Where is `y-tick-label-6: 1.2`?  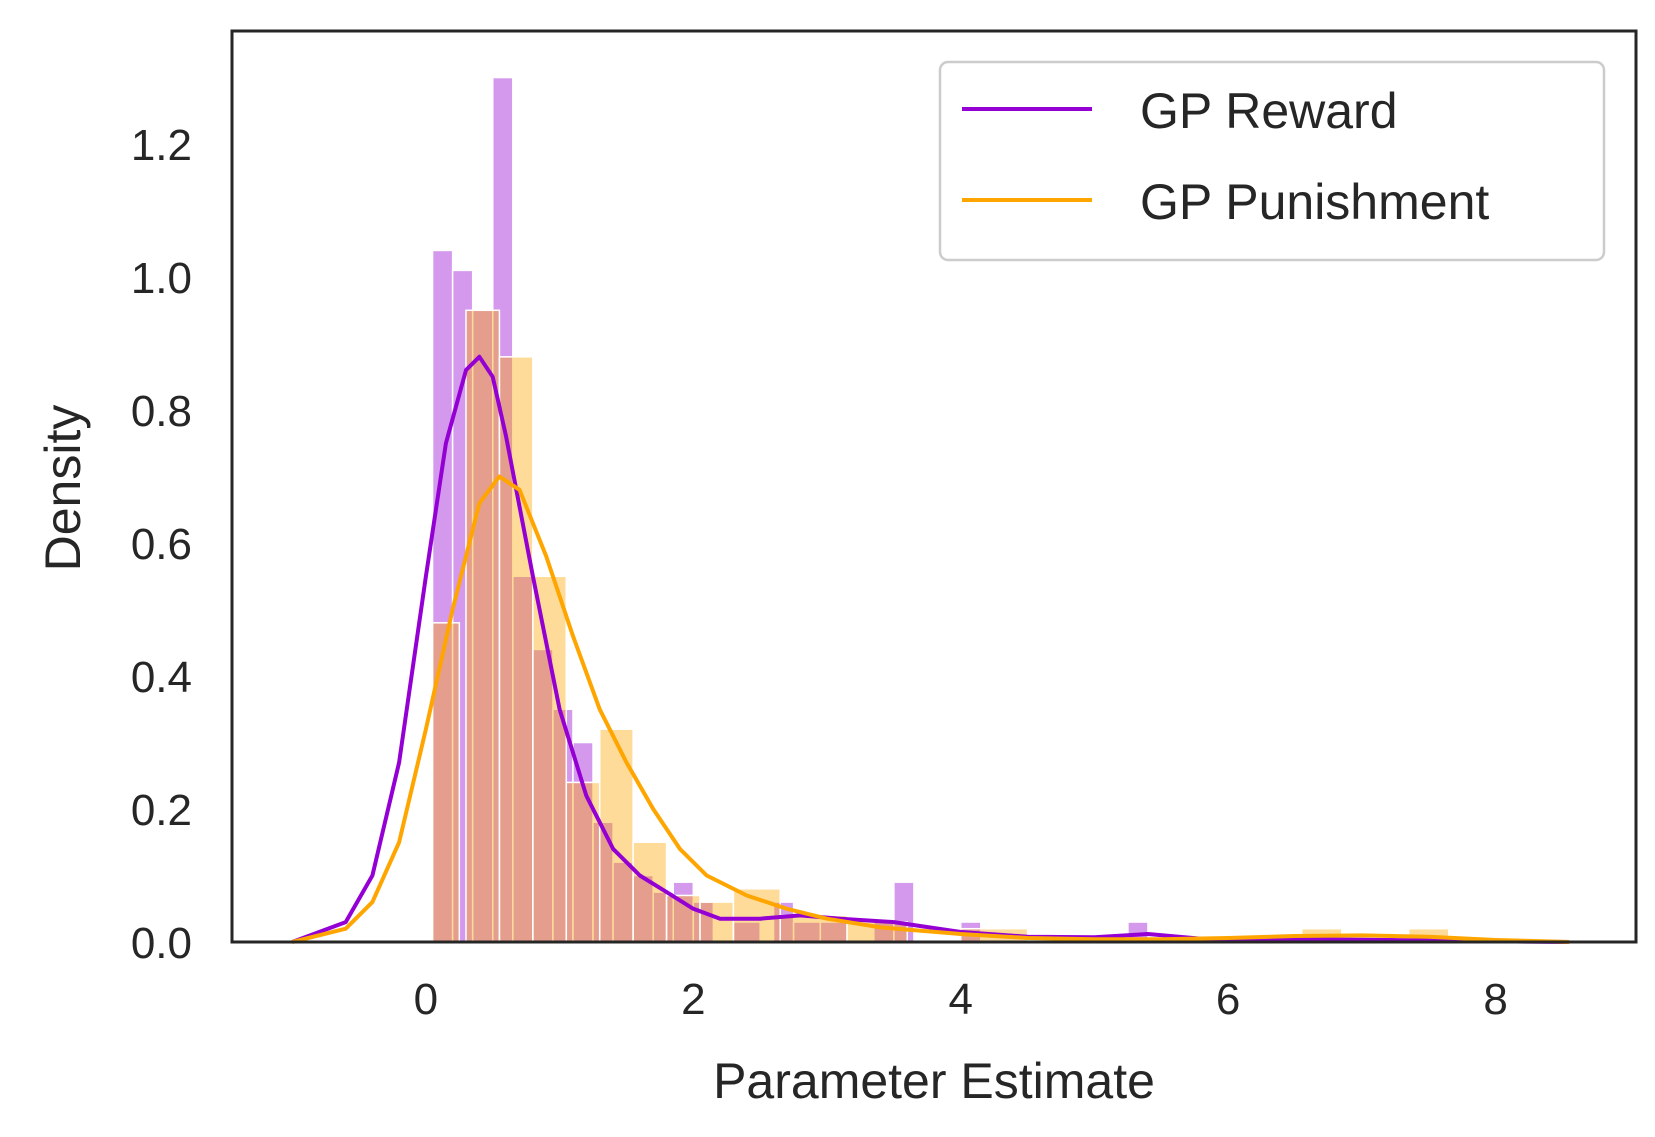
y-tick-label-6: 1.2 is located at coordinates (161, 145).